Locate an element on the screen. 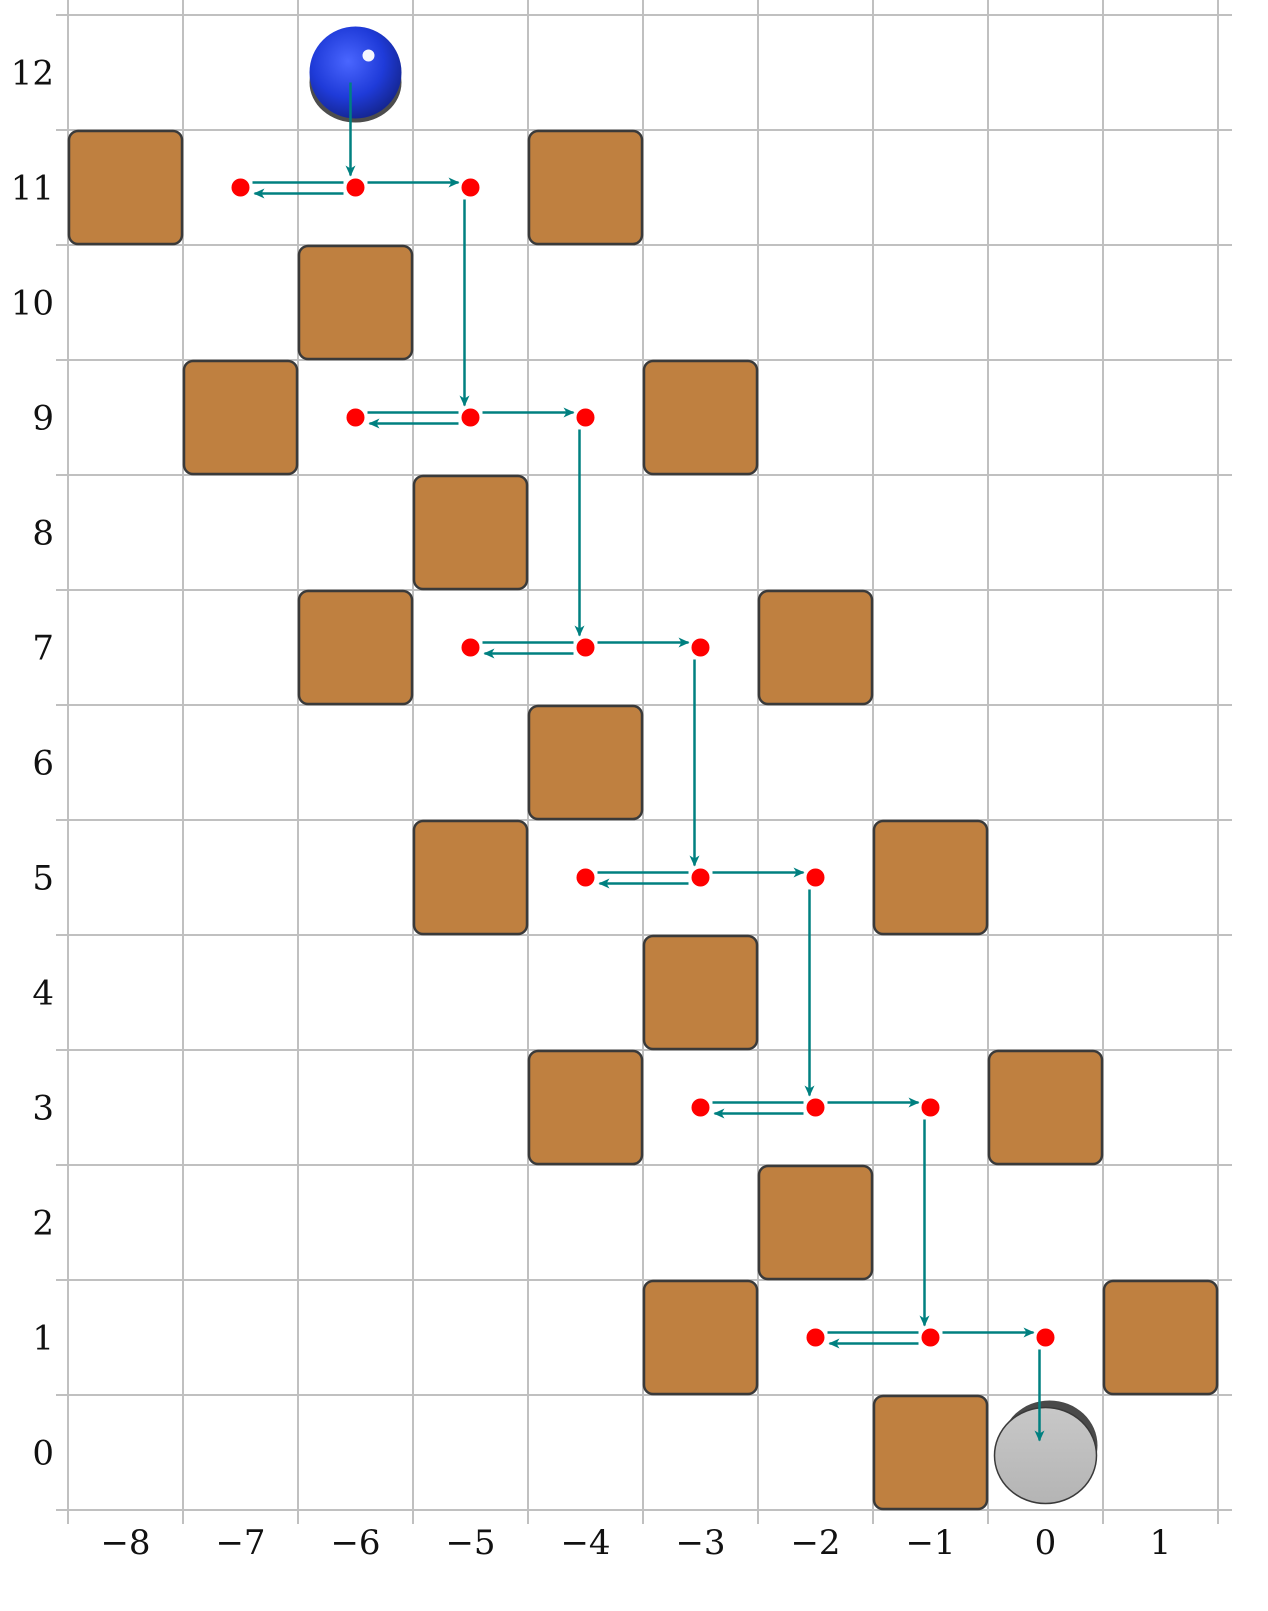 This screenshot has width=1268, height=1611. y-axis-tick-label: 6 is located at coordinates (43, 764).